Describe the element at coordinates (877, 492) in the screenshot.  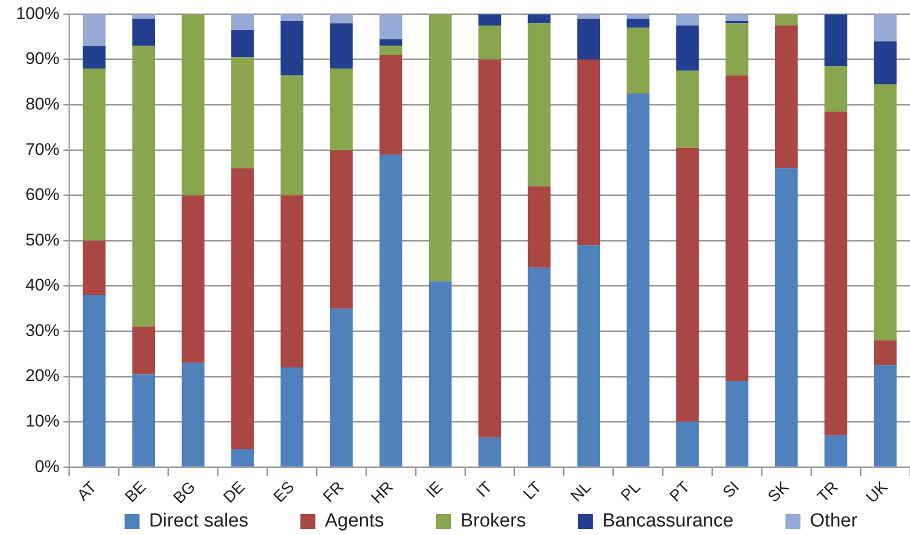
I see `x-tick-label: UK` at that location.